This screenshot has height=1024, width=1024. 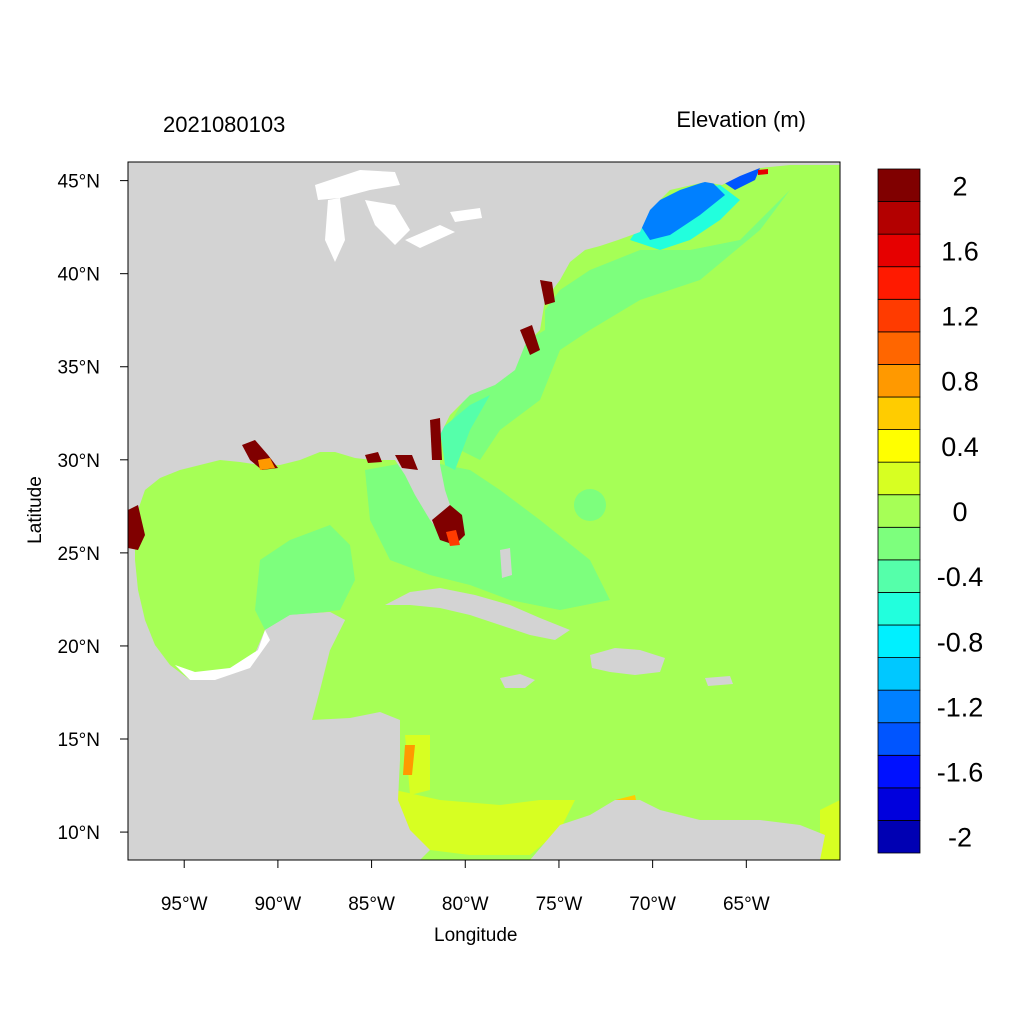 I want to click on x-axis-label: Longitude, so click(x=476, y=935).